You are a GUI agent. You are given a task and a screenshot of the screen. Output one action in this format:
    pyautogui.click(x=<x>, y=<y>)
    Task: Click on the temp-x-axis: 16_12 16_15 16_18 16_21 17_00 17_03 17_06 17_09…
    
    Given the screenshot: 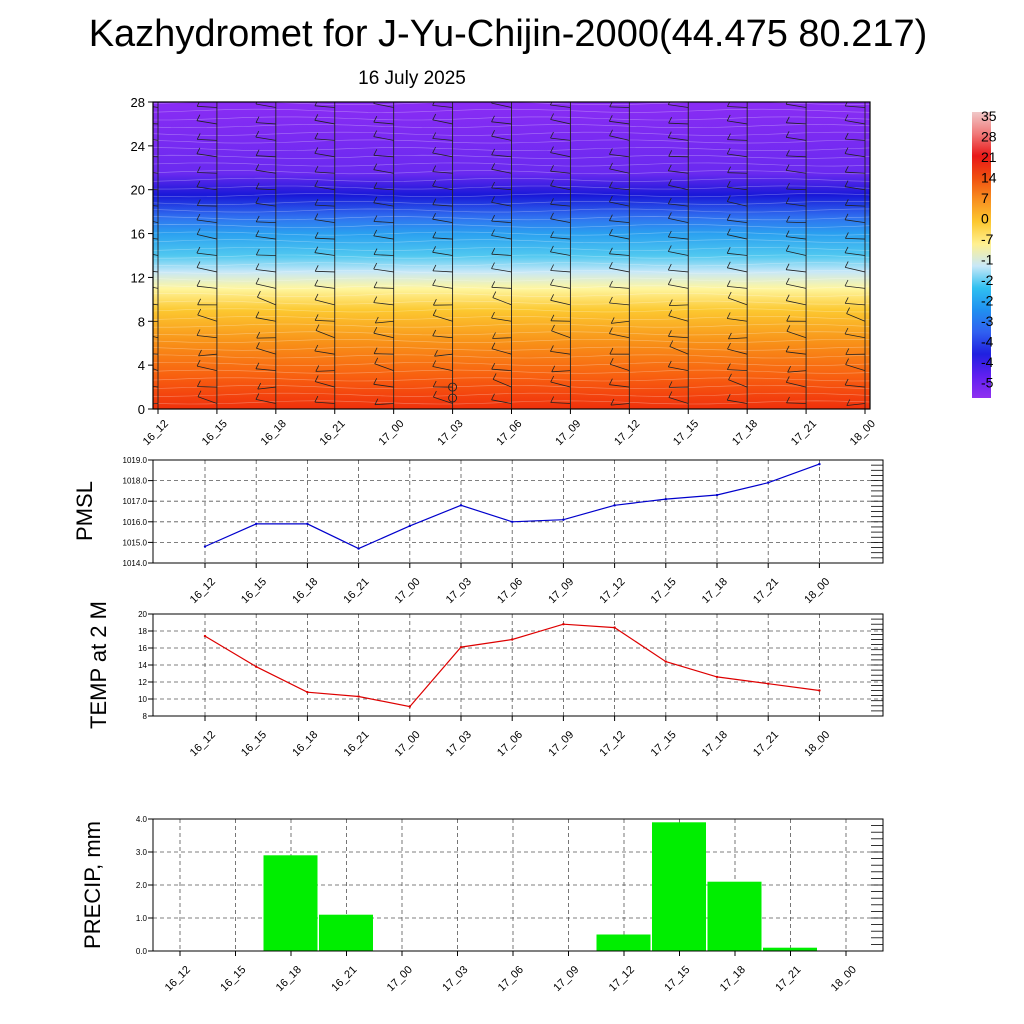 What is the action you would take?
    pyautogui.click(x=510, y=737)
    